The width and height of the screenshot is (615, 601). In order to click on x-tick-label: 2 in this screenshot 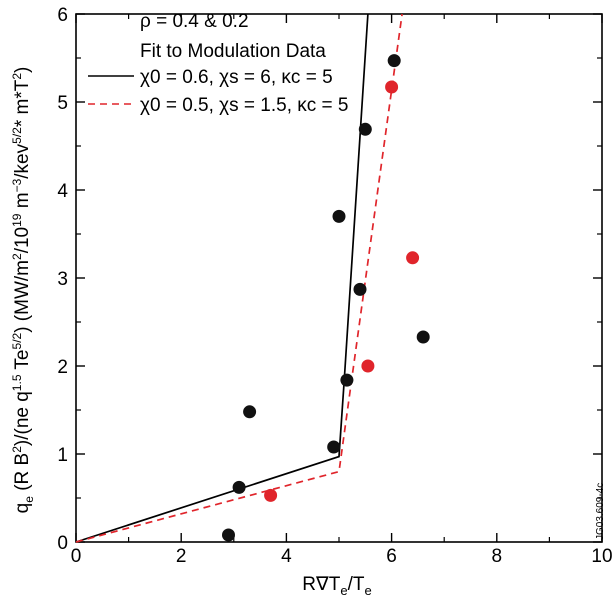, I will do `click(181, 556)`.